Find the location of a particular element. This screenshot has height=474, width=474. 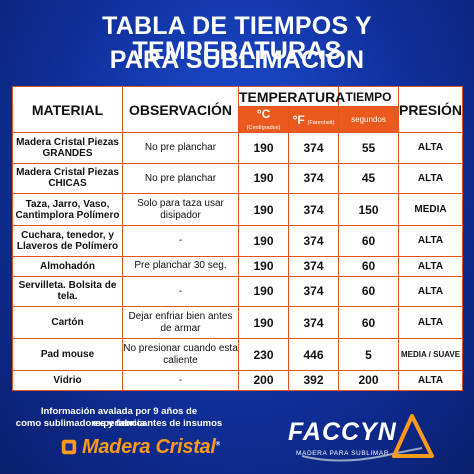

cell-tiempo: 200 is located at coordinates (369, 380).